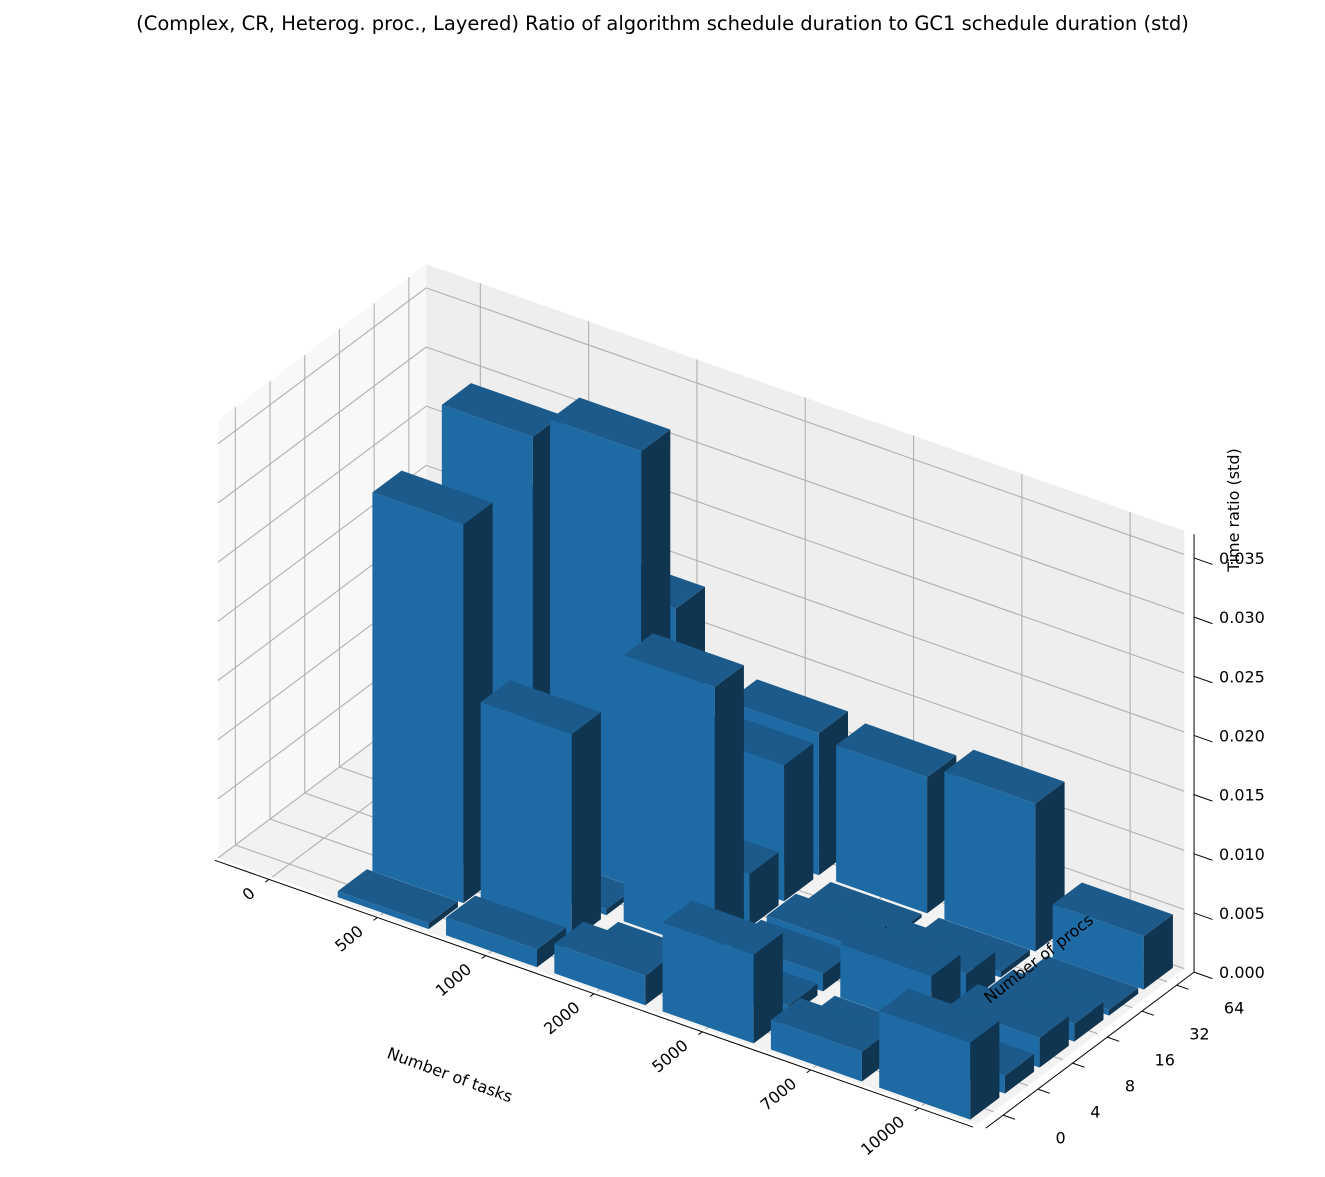 The image size is (1325, 1177). I want to click on bar-5000-tasks-0-procs, so click(722, 972).